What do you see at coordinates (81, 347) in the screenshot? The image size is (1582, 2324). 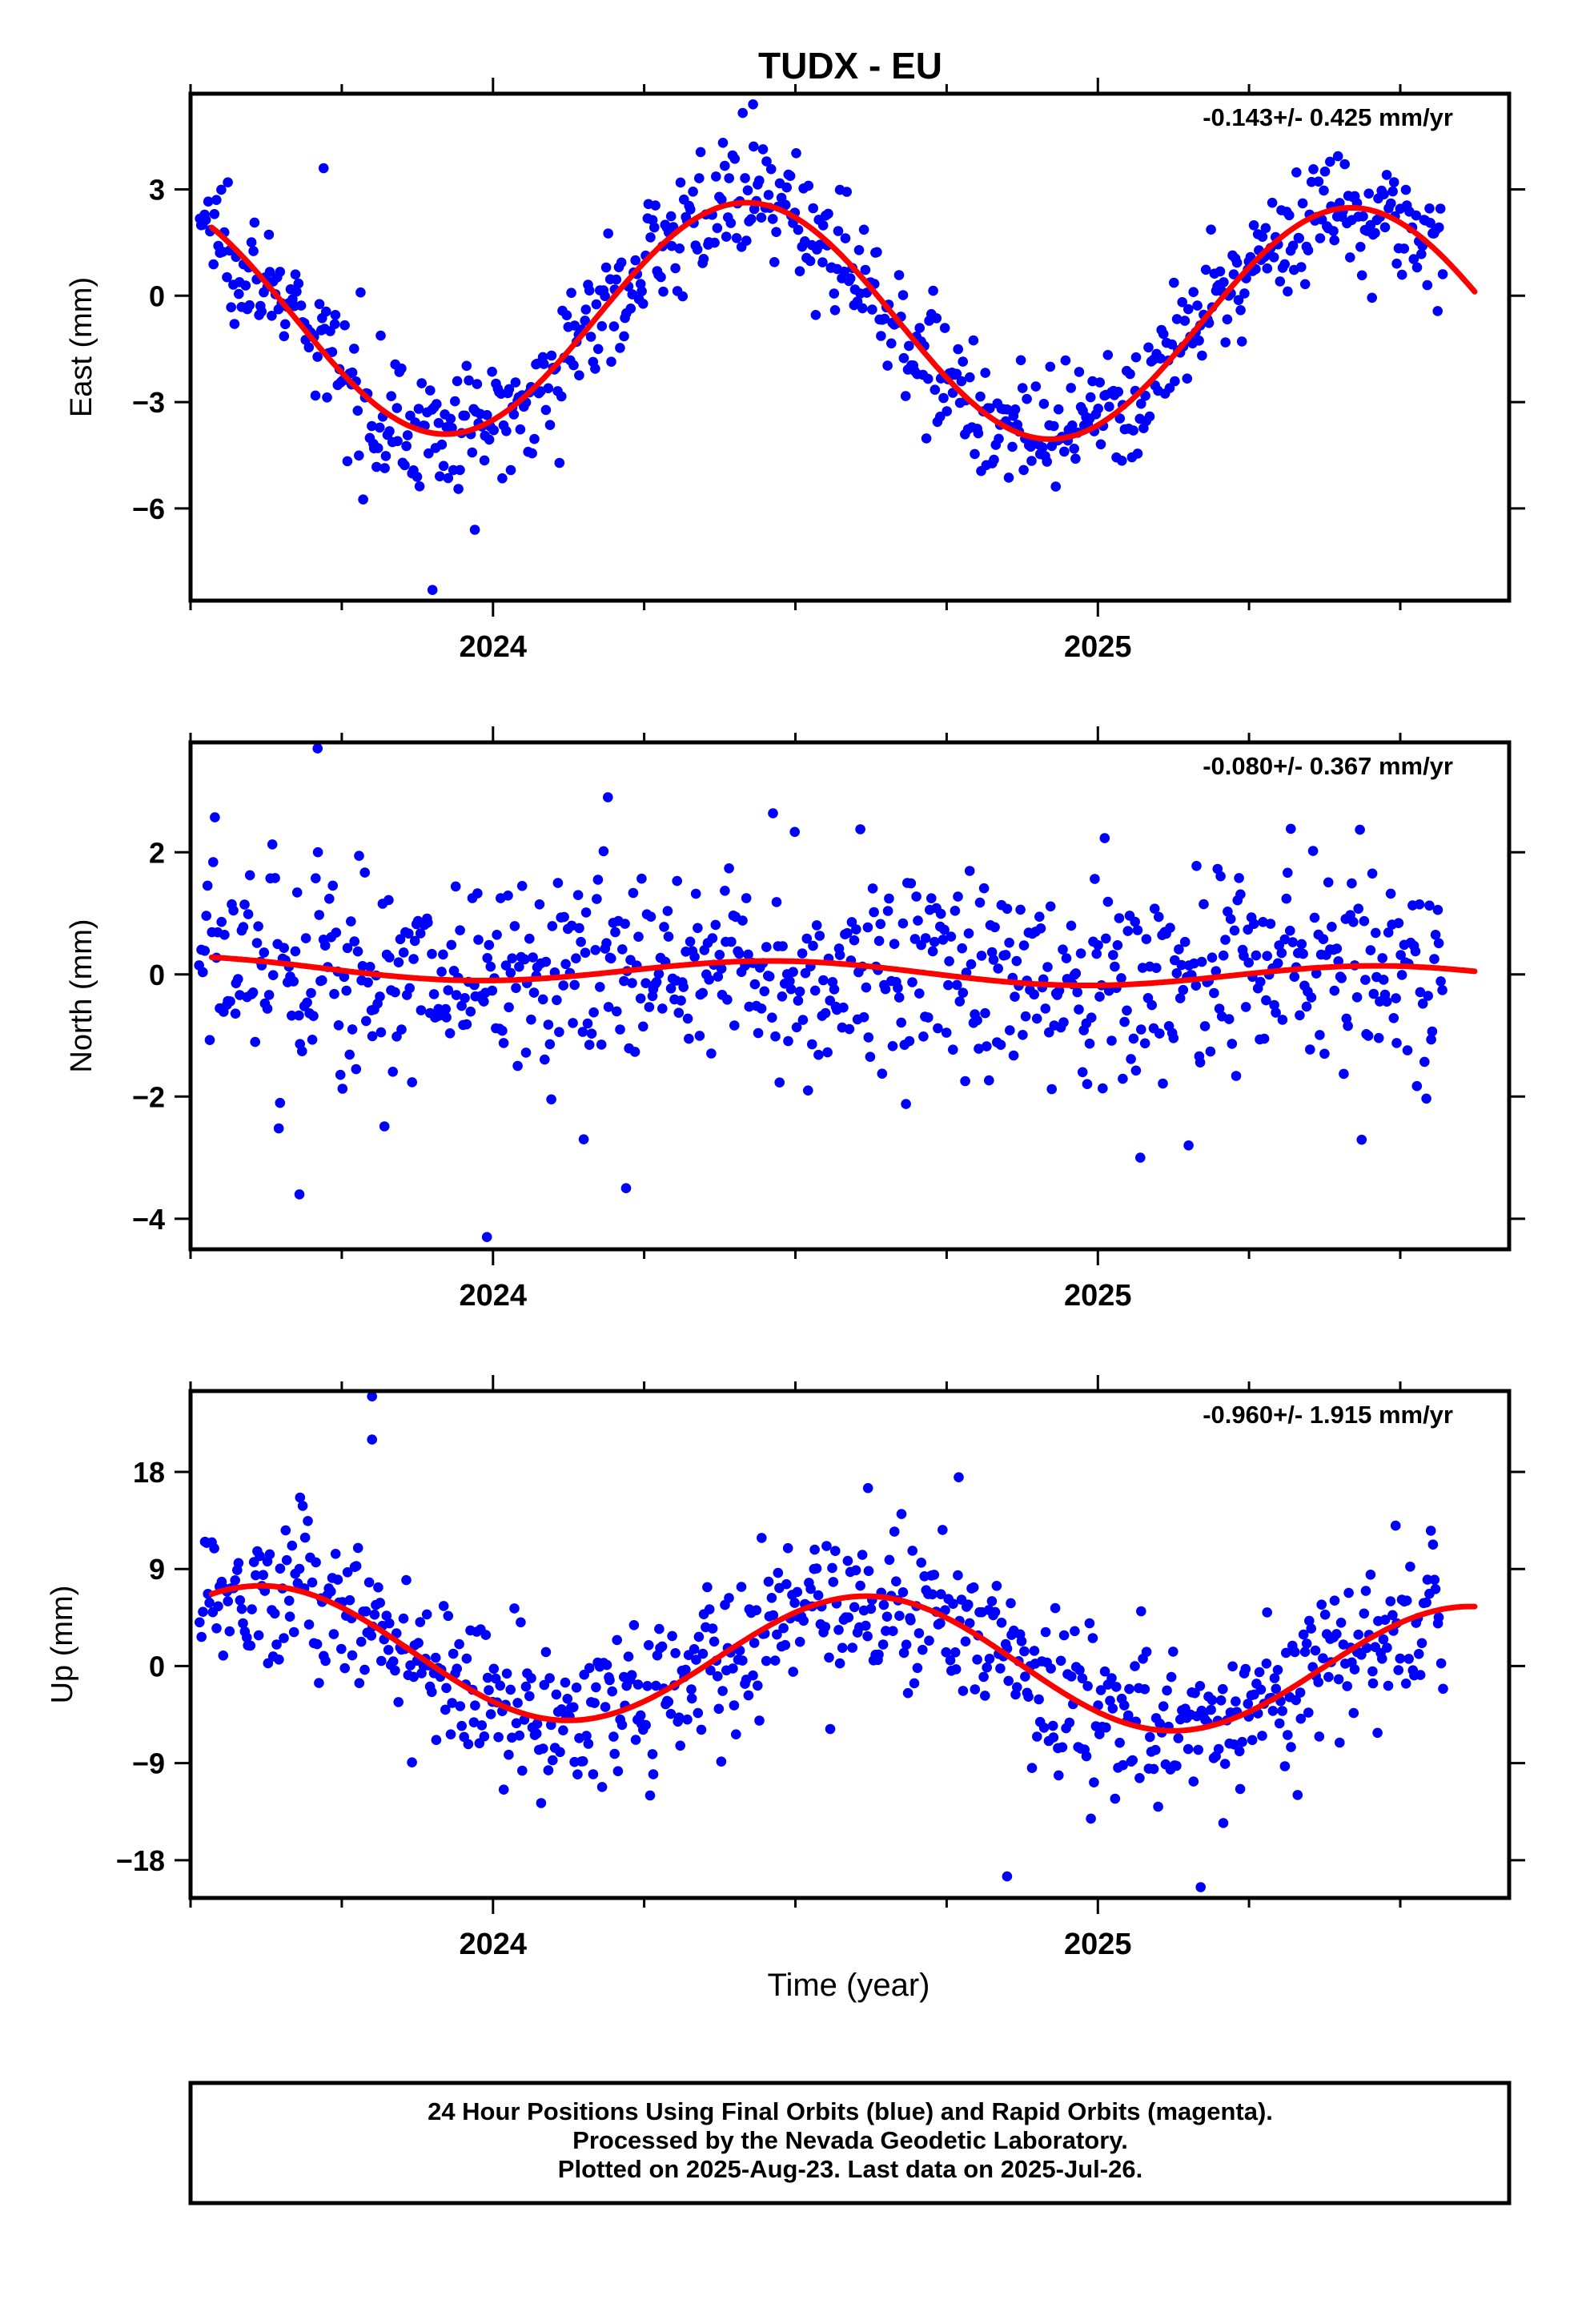 I see `east-axis-label: East (mm)` at bounding box center [81, 347].